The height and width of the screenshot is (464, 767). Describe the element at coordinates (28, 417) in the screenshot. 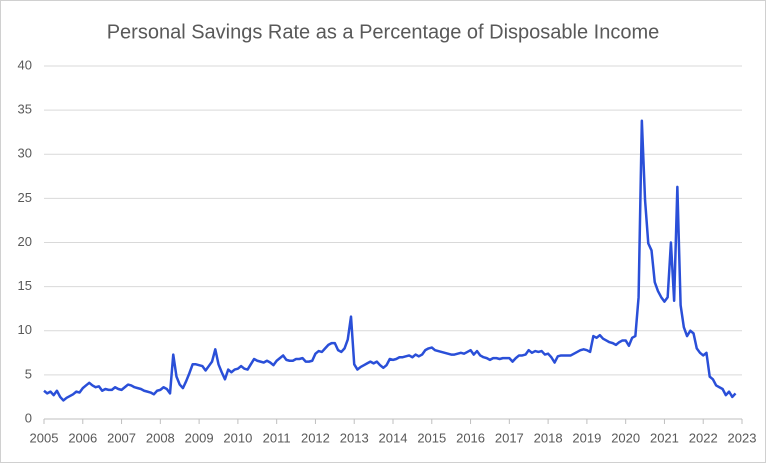

I see `y-tick-label: 0` at that location.